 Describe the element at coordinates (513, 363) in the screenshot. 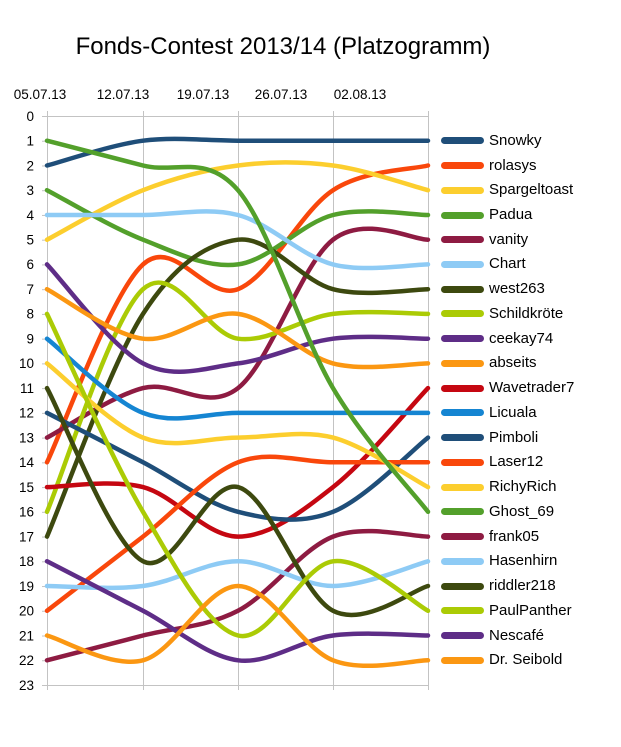

I see `legend-label: abseits` at that location.